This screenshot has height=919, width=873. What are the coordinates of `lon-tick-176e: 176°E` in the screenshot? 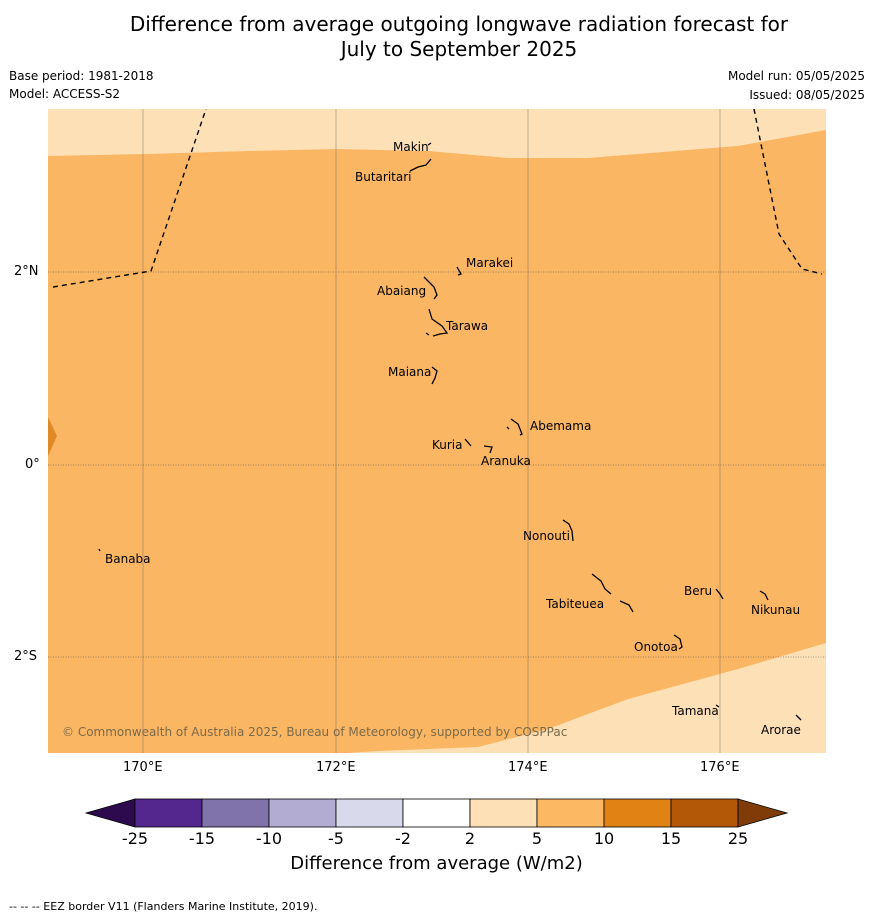 It's located at (720, 767).